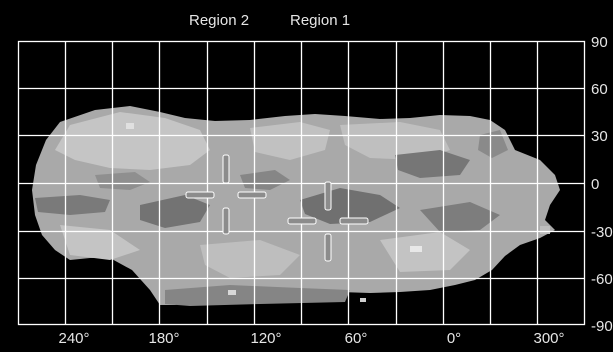 The image size is (613, 352). Describe the element at coordinates (226, 194) in the screenshot. I see `region-2-crosshair-icon` at that location.